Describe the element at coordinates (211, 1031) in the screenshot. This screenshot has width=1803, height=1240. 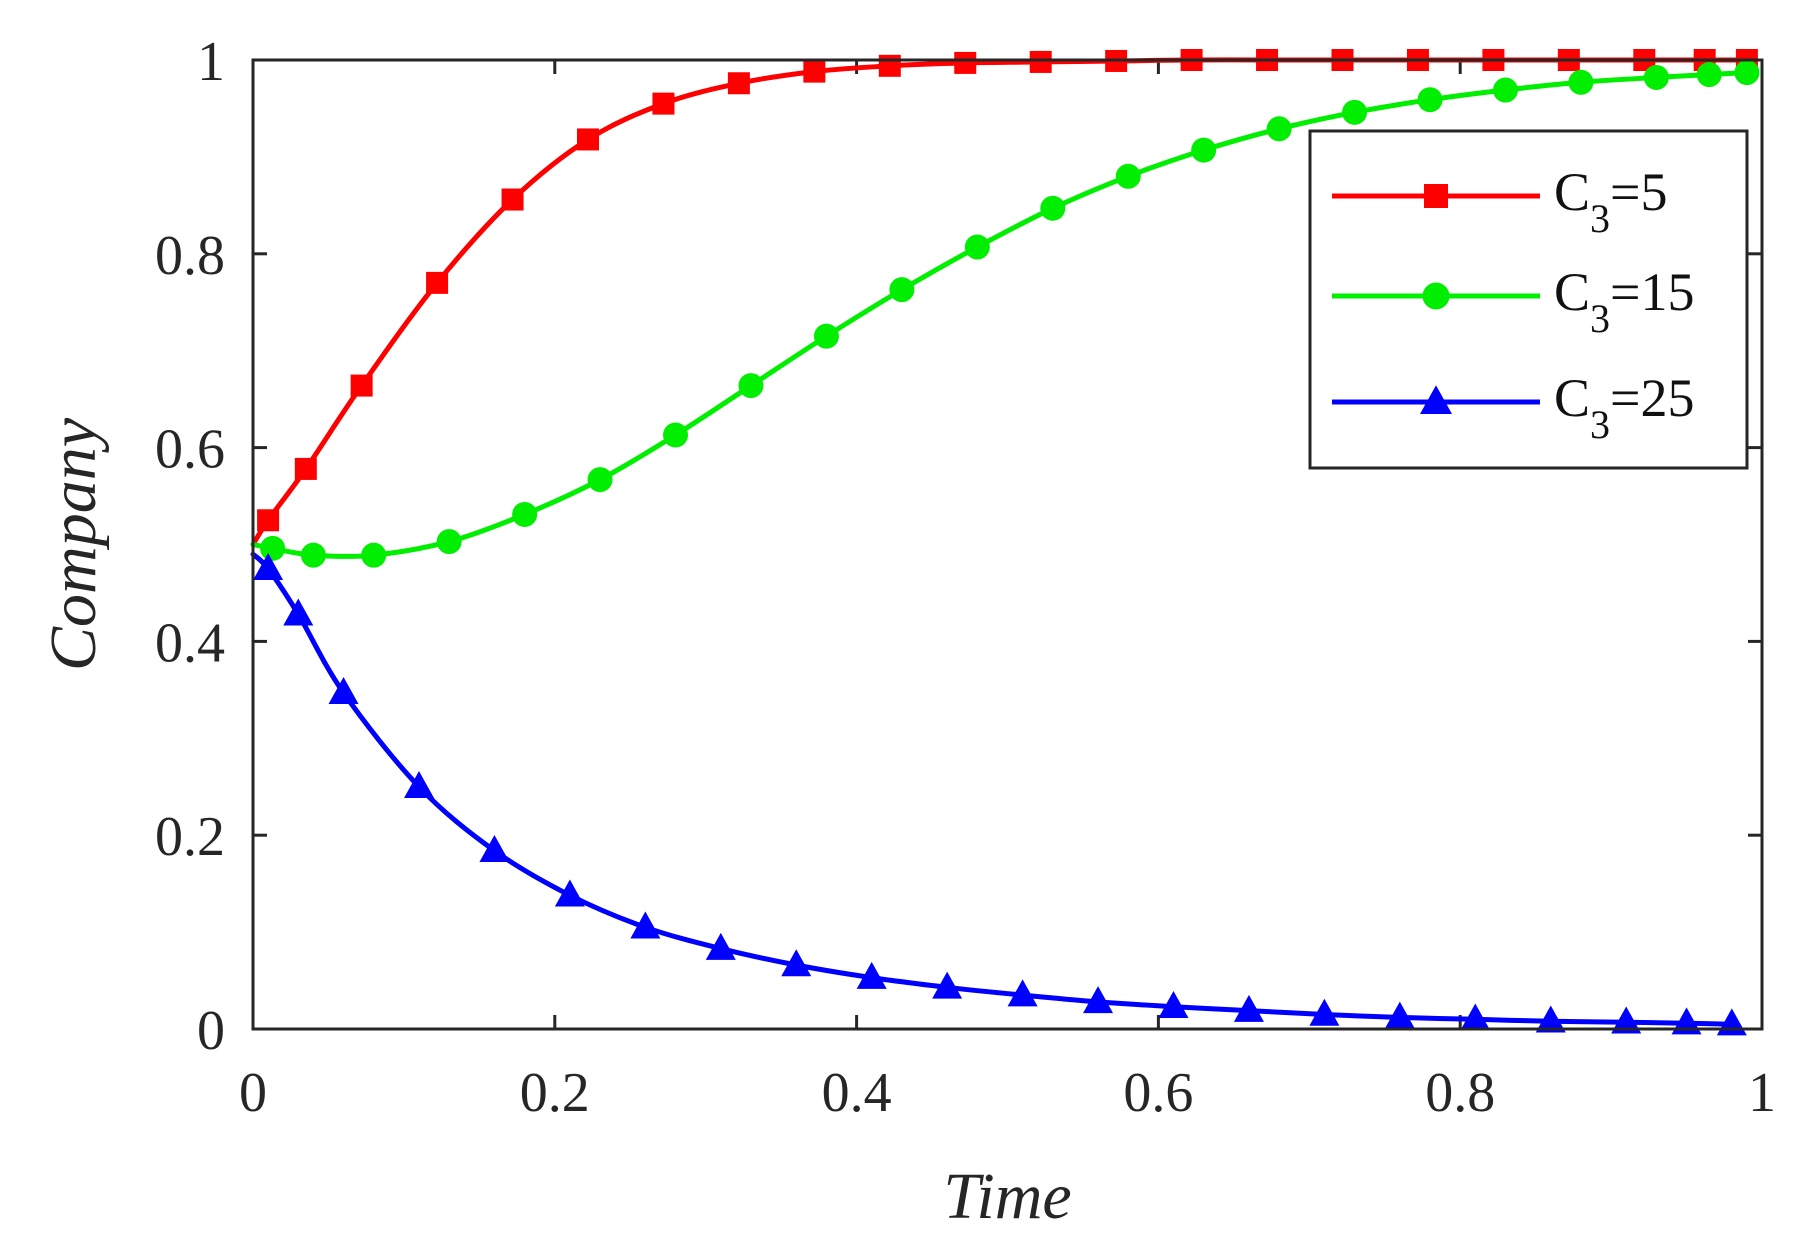
I see `y-tick-label: 0` at that location.